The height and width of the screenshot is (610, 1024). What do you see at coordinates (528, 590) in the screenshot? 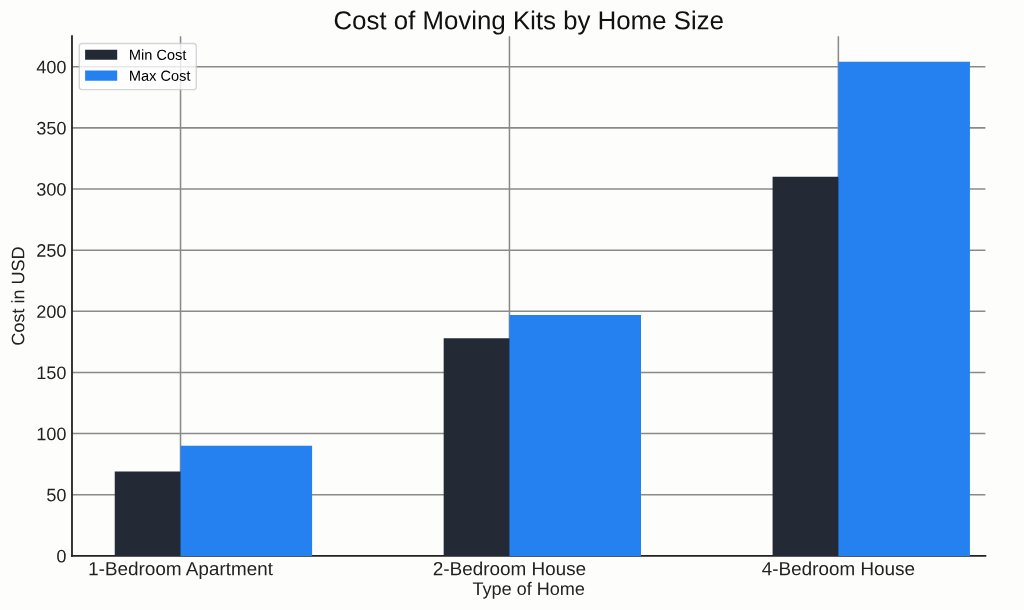
I see `x-axis-title: Type of Home` at bounding box center [528, 590].